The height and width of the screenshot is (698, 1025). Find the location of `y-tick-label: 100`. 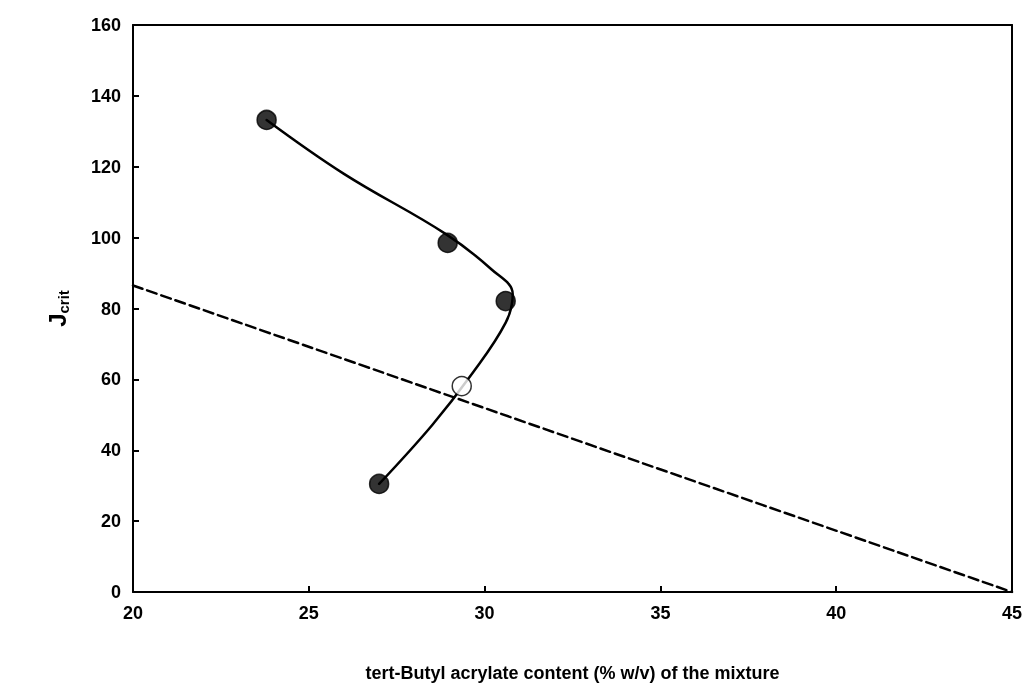

y-tick-label: 100 is located at coordinates (105, 237).